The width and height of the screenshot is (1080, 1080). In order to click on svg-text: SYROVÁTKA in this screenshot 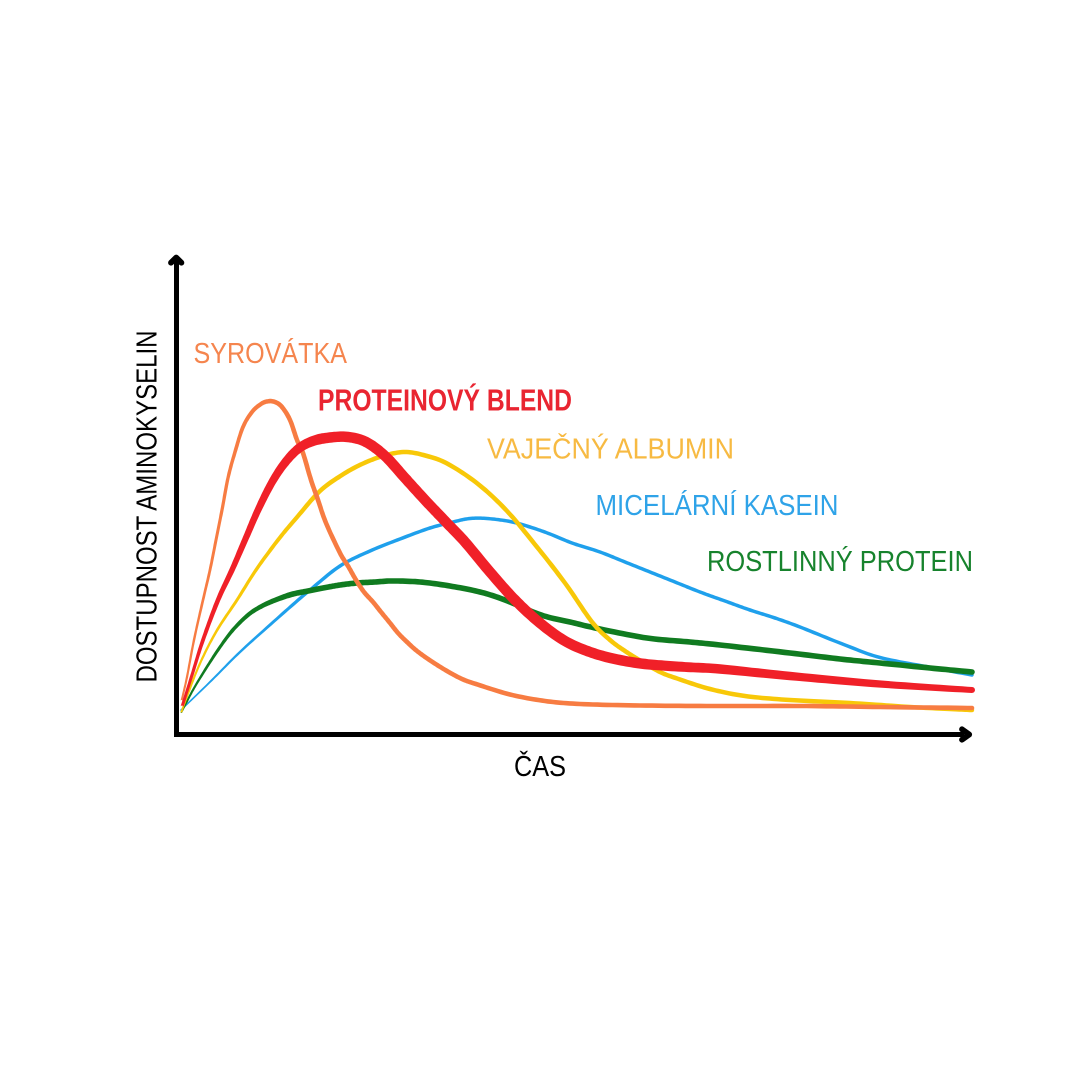, I will do `click(271, 353)`.